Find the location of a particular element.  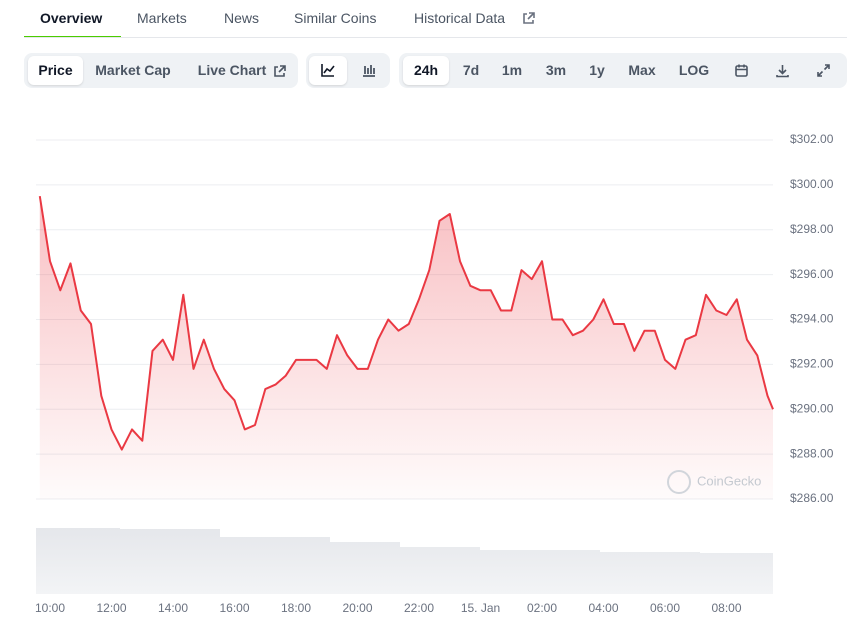

line-chart-button is located at coordinates (328, 70).